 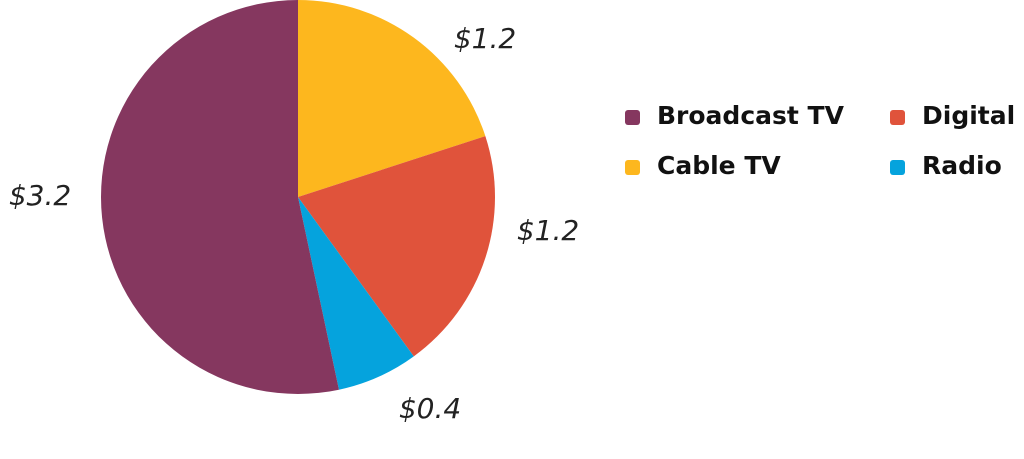 What do you see at coordinates (962, 165) in the screenshot?
I see `legend-label: Radio` at bounding box center [962, 165].